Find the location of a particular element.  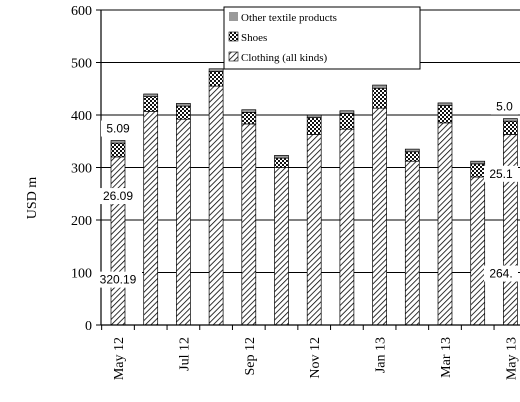

y-tick-label: 400 is located at coordinates (81, 116).